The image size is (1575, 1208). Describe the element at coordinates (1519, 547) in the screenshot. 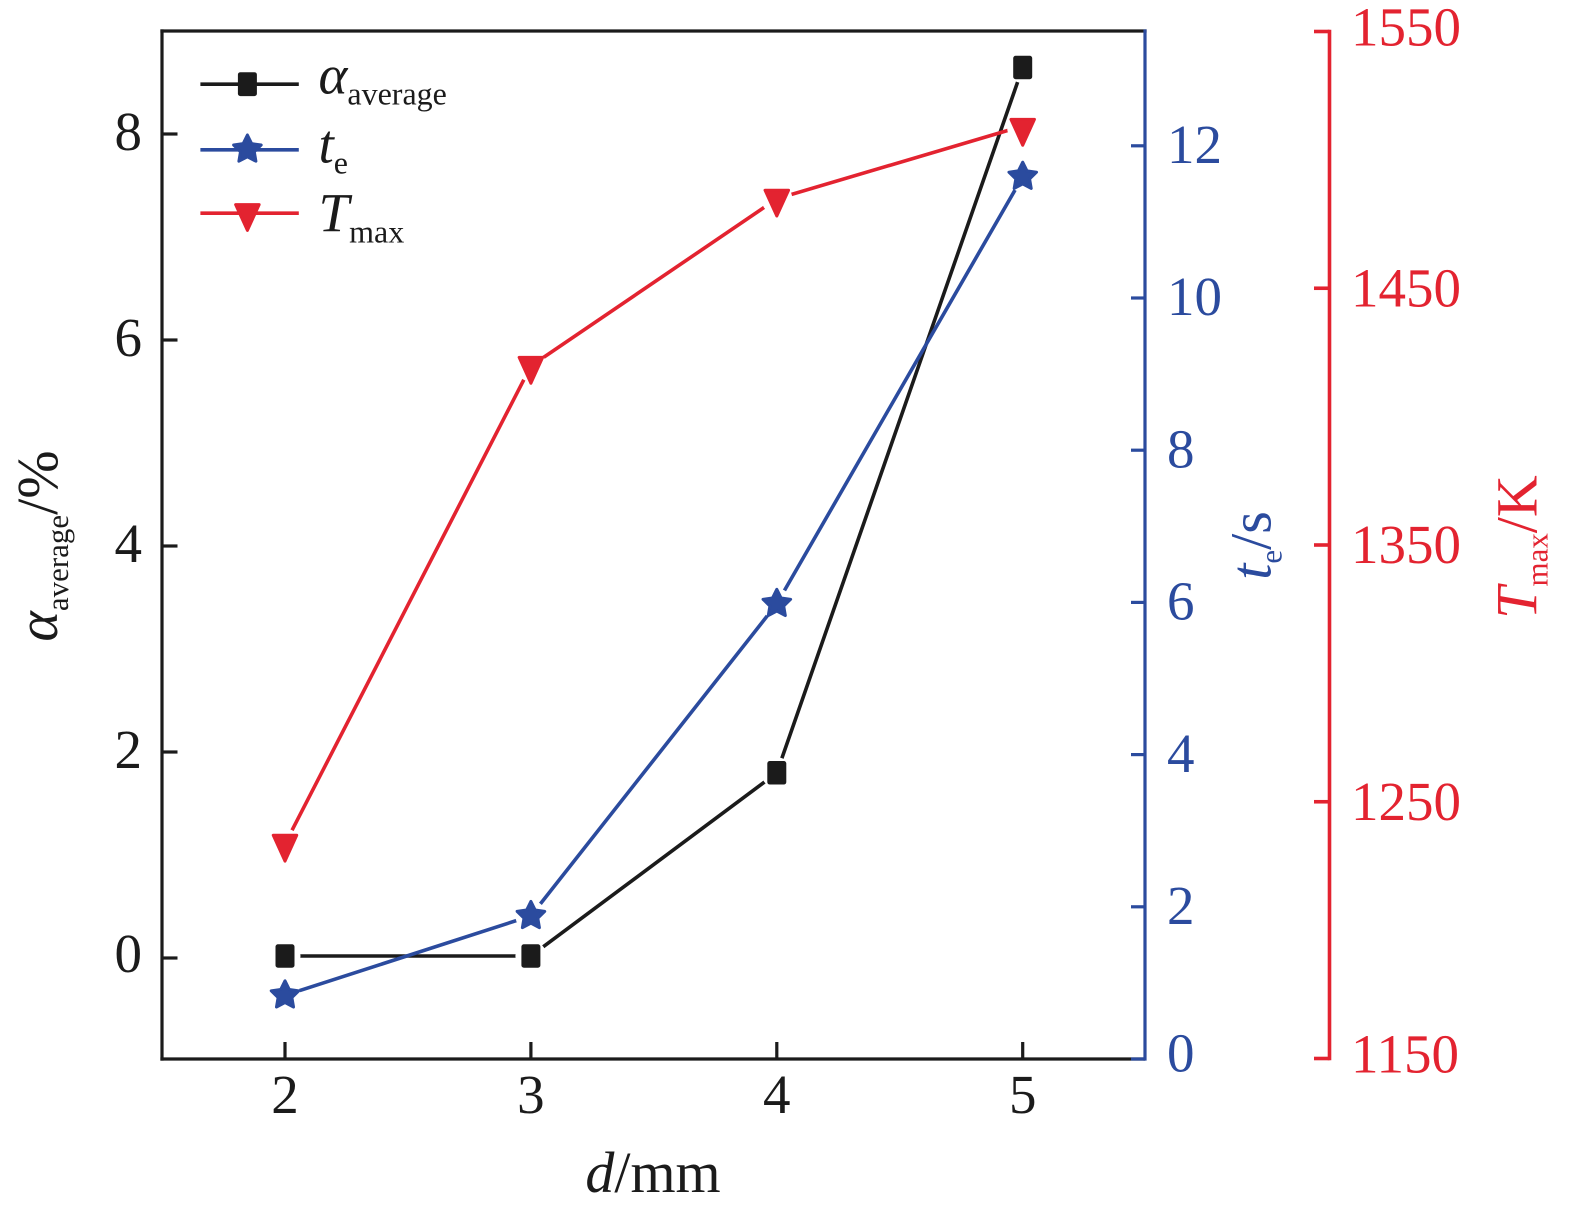

I see `svg-text: Tmax/K` at that location.